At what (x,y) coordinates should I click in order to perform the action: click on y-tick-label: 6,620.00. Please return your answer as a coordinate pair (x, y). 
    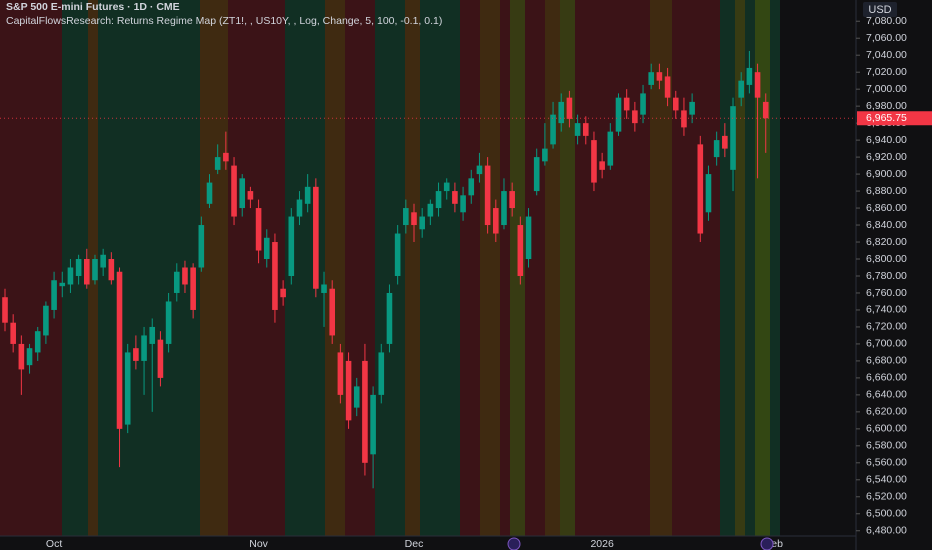
    Looking at the image, I should click on (886, 412).